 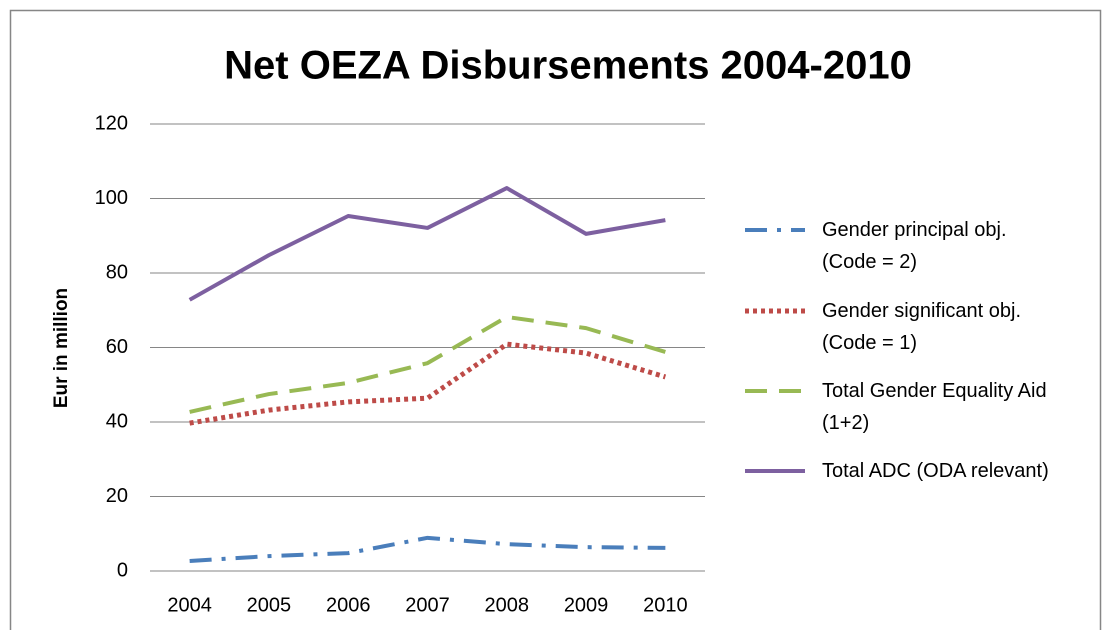 What do you see at coordinates (117, 421) in the screenshot?
I see `y-tick-label: 40` at bounding box center [117, 421].